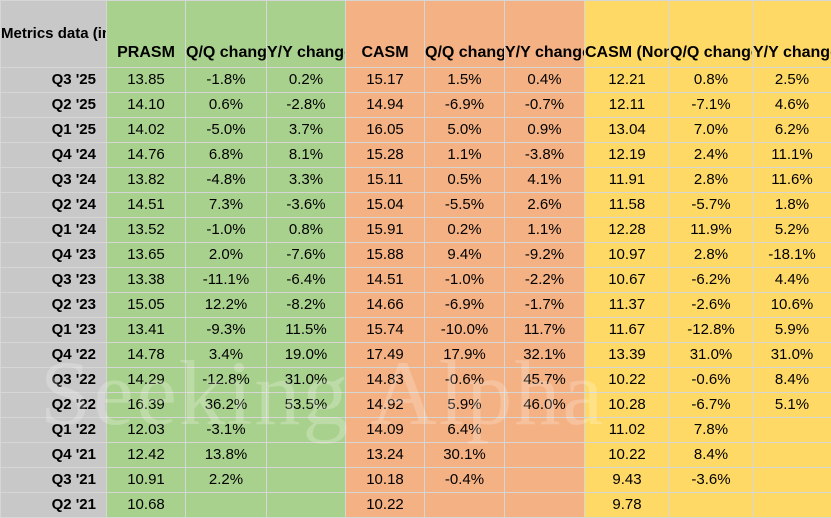 This screenshot has width=831, height=518. I want to click on cell-casm-non-gaap-qq: -0.6%, so click(711, 380).